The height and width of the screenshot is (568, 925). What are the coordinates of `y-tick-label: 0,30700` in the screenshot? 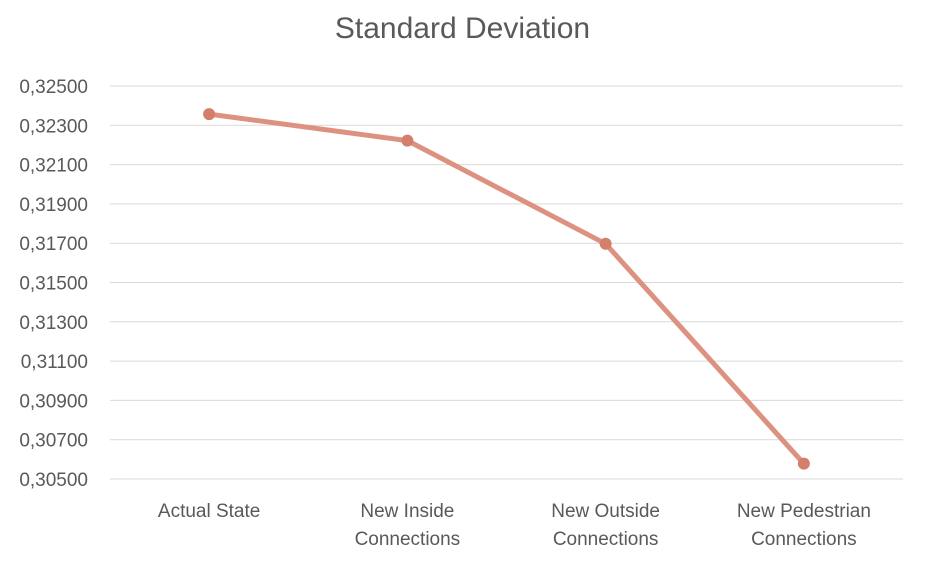 It's located at (53, 441).